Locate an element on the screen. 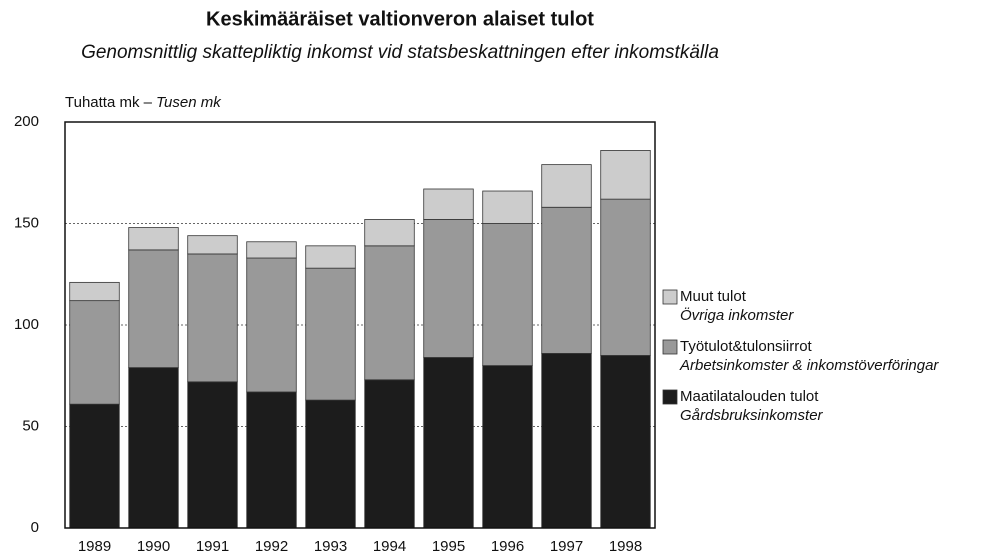 This screenshot has height=559, width=1003. x-tick-label: 1995 is located at coordinates (448, 546).